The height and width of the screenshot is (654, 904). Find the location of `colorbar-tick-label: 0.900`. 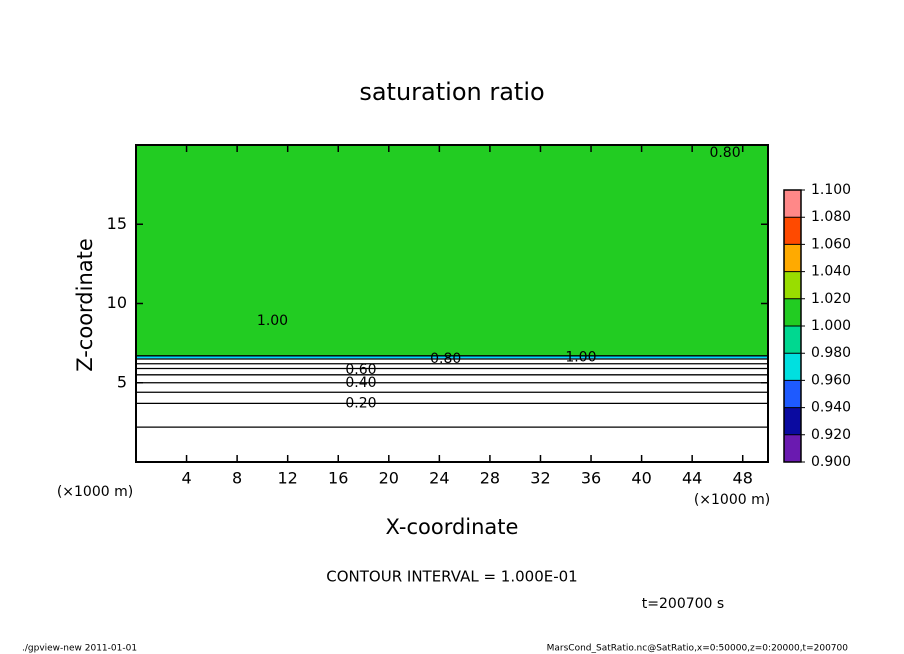

colorbar-tick-label: 0.900 is located at coordinates (831, 462).